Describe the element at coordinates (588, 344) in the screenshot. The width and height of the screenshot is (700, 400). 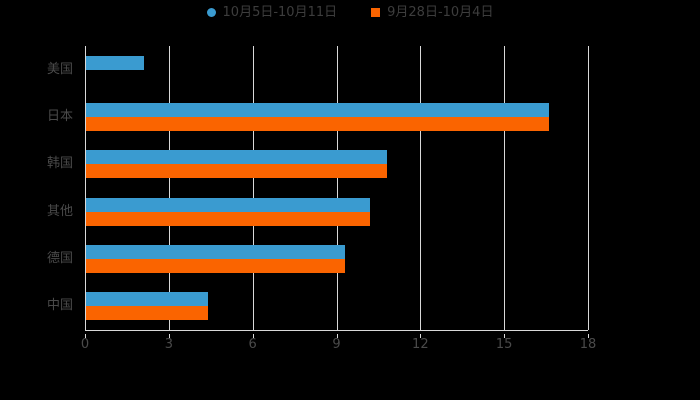
I see `x-tick-label-18: 18` at that location.